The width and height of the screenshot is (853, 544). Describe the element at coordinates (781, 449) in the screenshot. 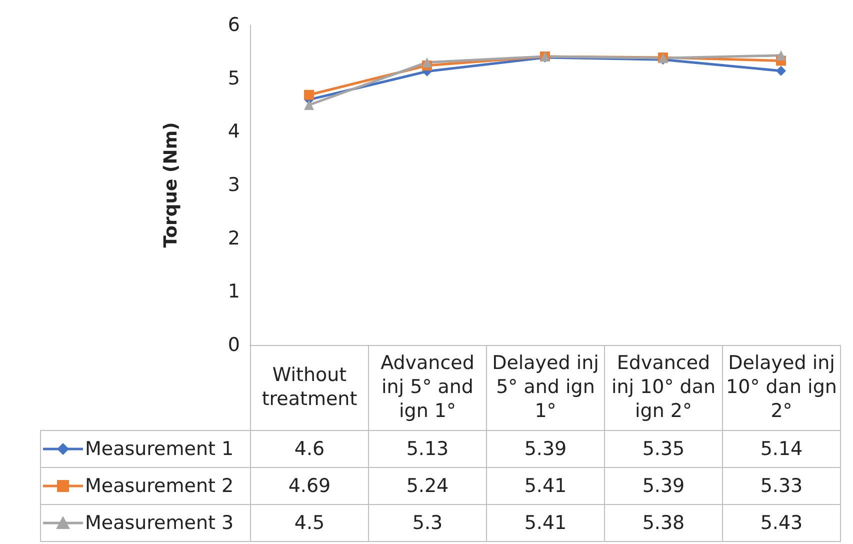

I see `data-label: 5.14` at that location.